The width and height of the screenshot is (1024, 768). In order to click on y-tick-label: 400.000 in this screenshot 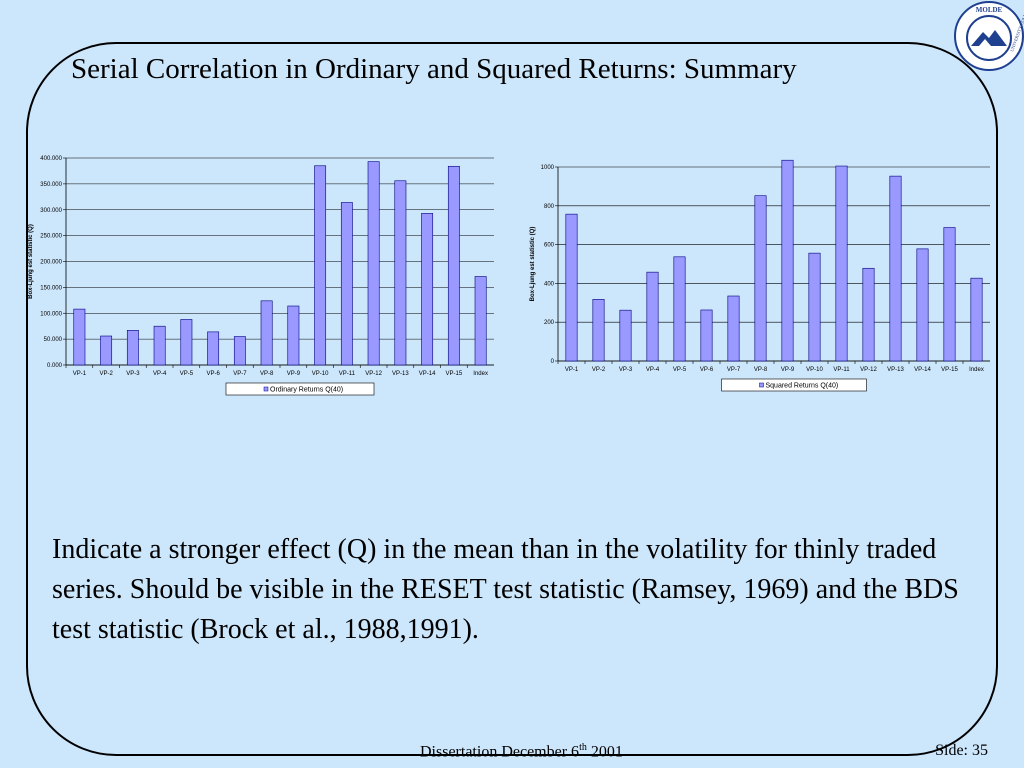, I will do `click(51, 159)`.